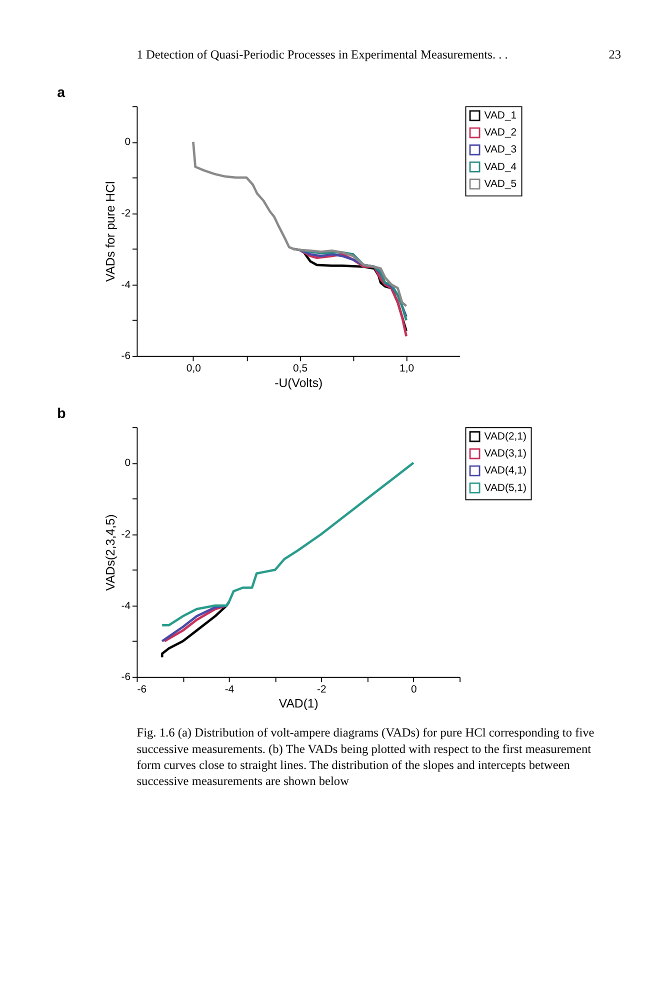  What do you see at coordinates (111, 231) in the screenshot?
I see `y-axis-title: VADs for pure HCl` at bounding box center [111, 231].